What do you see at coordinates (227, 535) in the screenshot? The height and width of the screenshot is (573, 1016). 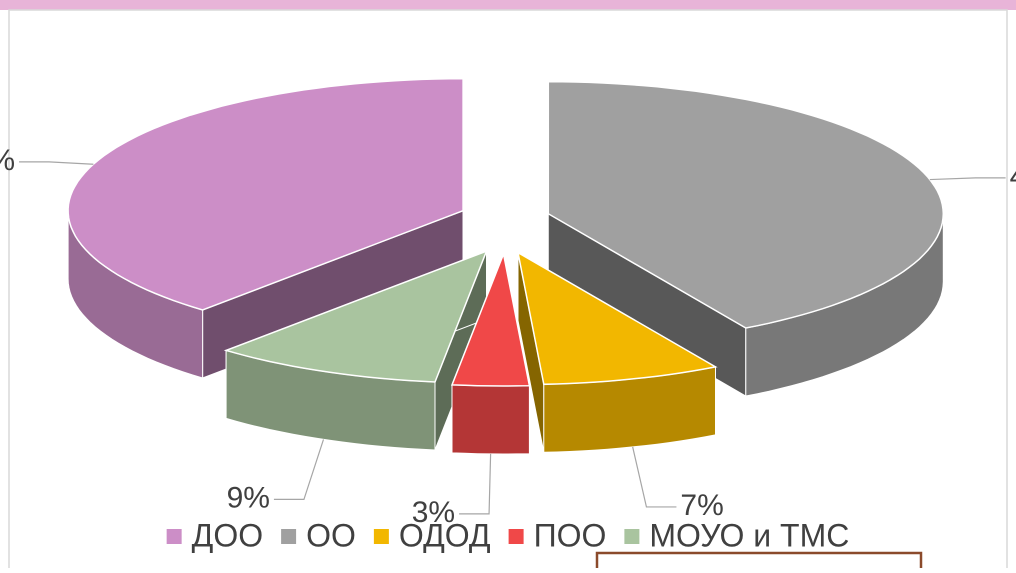 I see `legend-label: ДОО` at bounding box center [227, 535].